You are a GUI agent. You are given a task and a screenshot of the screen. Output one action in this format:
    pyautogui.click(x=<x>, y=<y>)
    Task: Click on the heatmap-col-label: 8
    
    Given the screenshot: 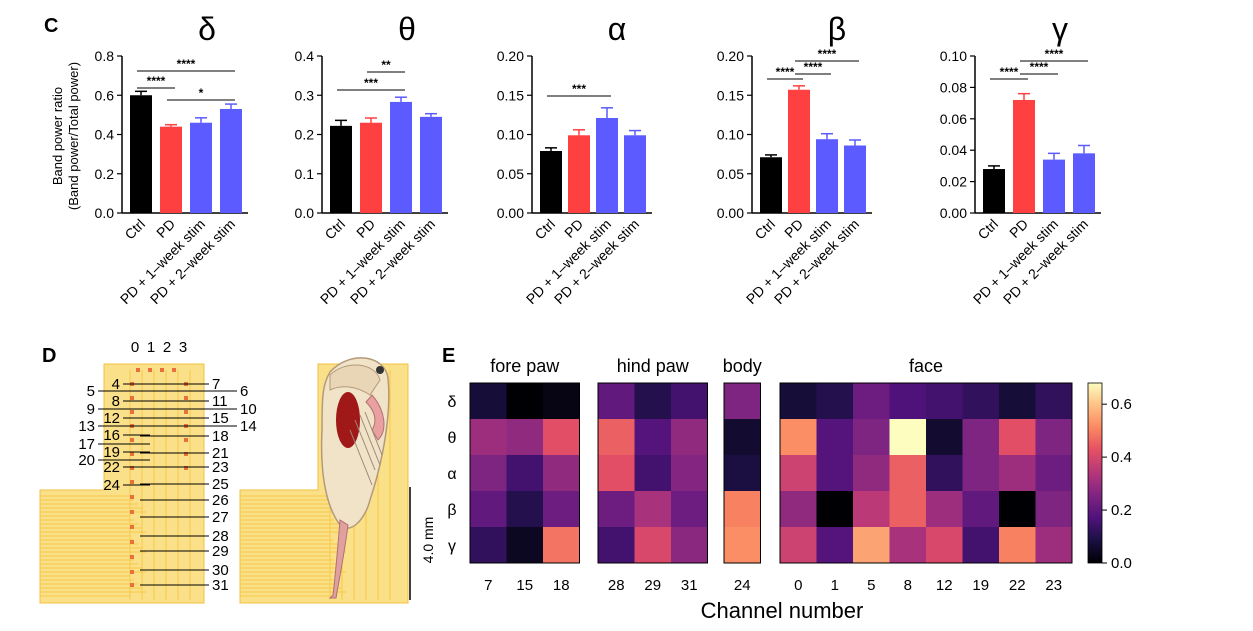 What is the action you would take?
    pyautogui.click(x=908, y=585)
    